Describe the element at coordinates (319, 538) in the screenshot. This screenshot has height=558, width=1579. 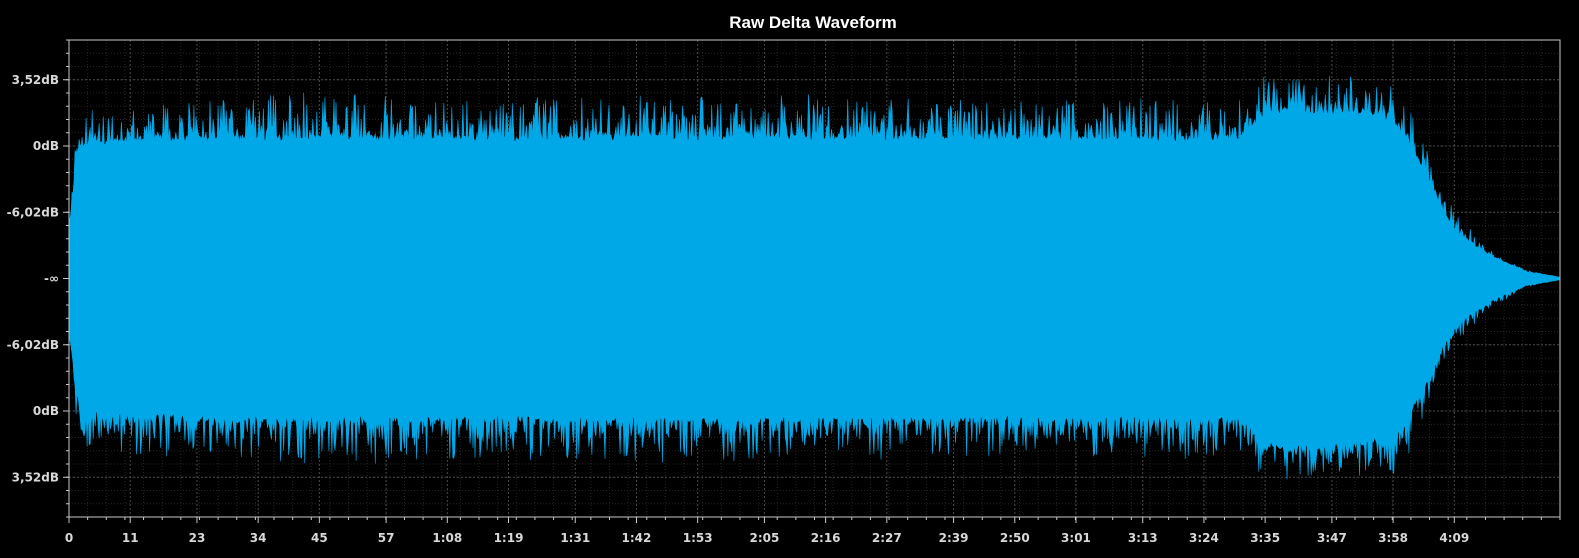
I see `x-tick-label: 45` at that location.